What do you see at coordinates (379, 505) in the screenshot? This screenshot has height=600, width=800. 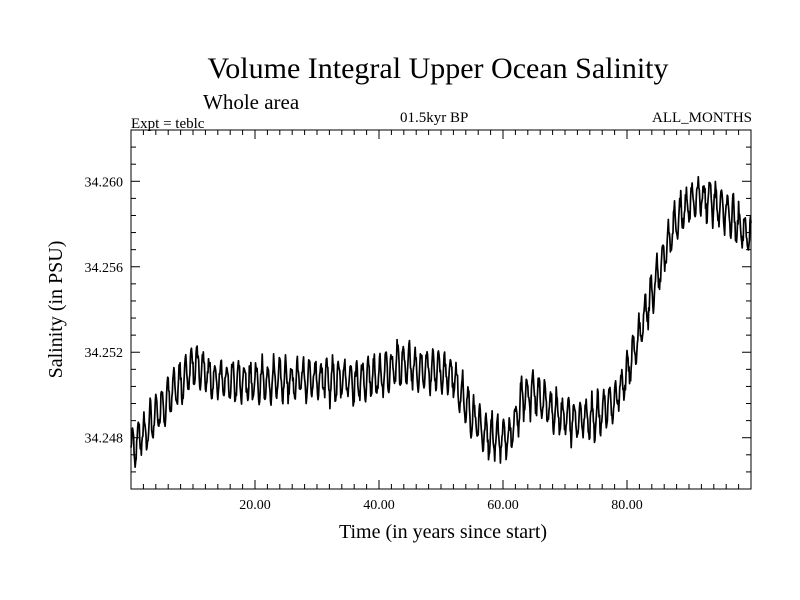 I see `x-tick-label: 40.00` at bounding box center [379, 505].